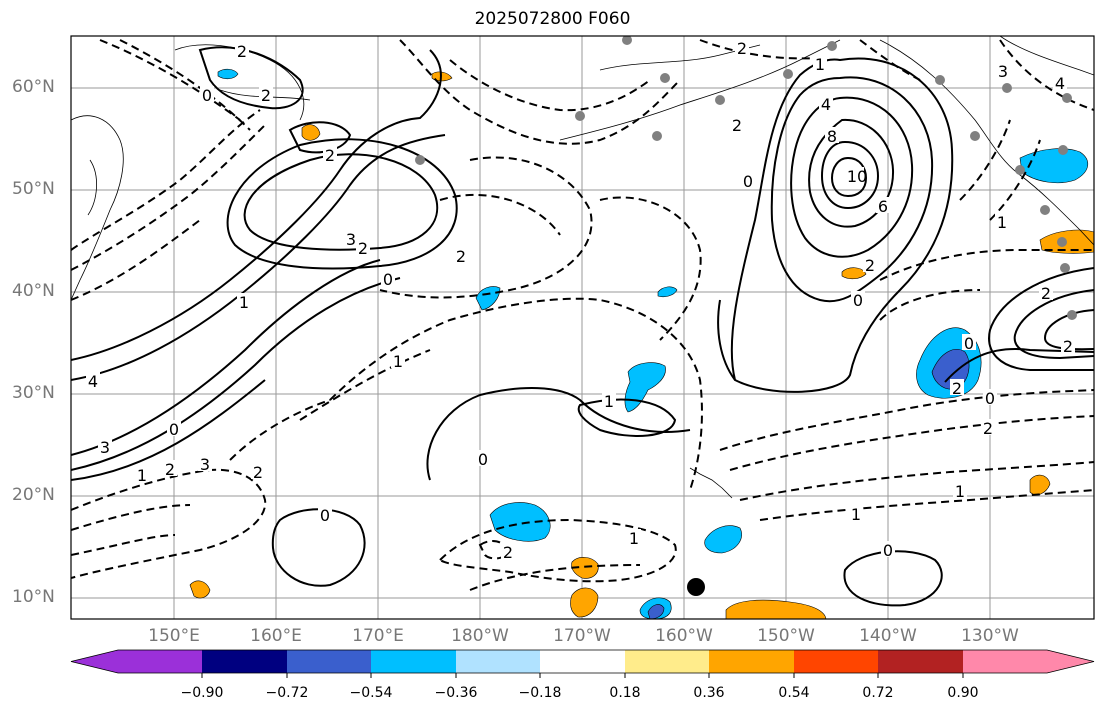  What do you see at coordinates (582, 663) in the screenshot?
I see `colorbar` at bounding box center [582, 663].